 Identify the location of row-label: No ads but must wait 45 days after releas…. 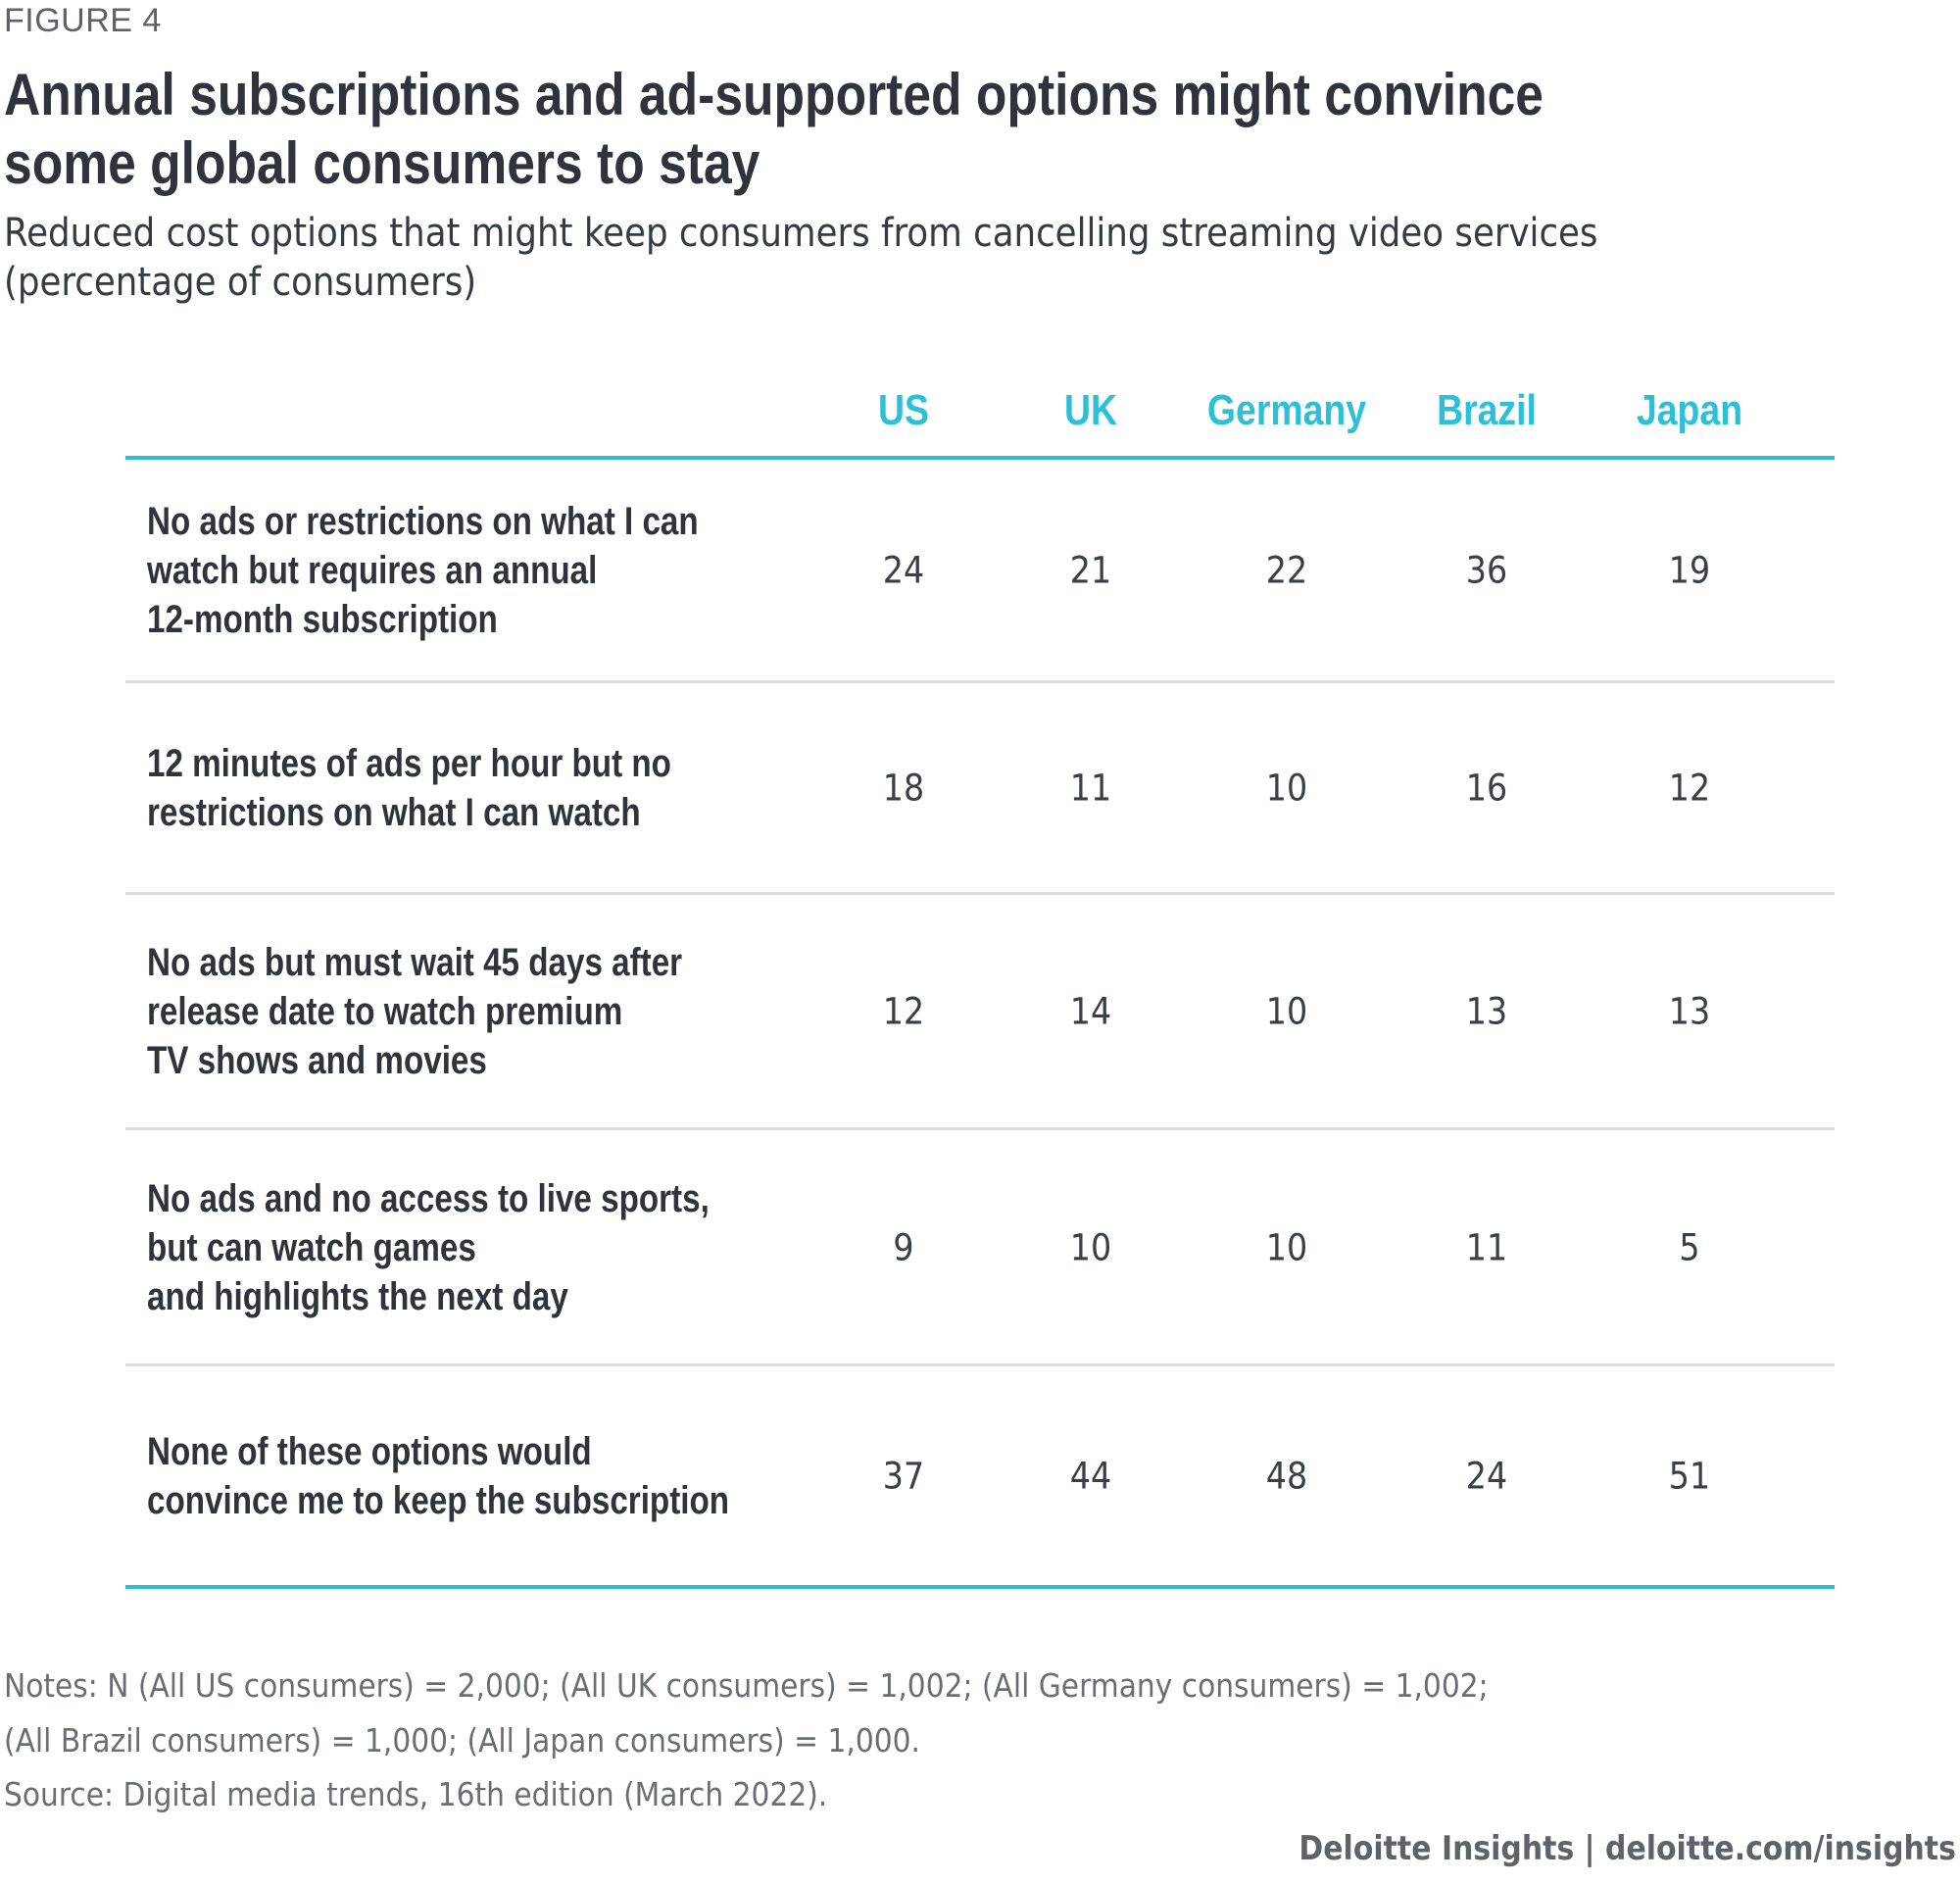
(513, 1012).